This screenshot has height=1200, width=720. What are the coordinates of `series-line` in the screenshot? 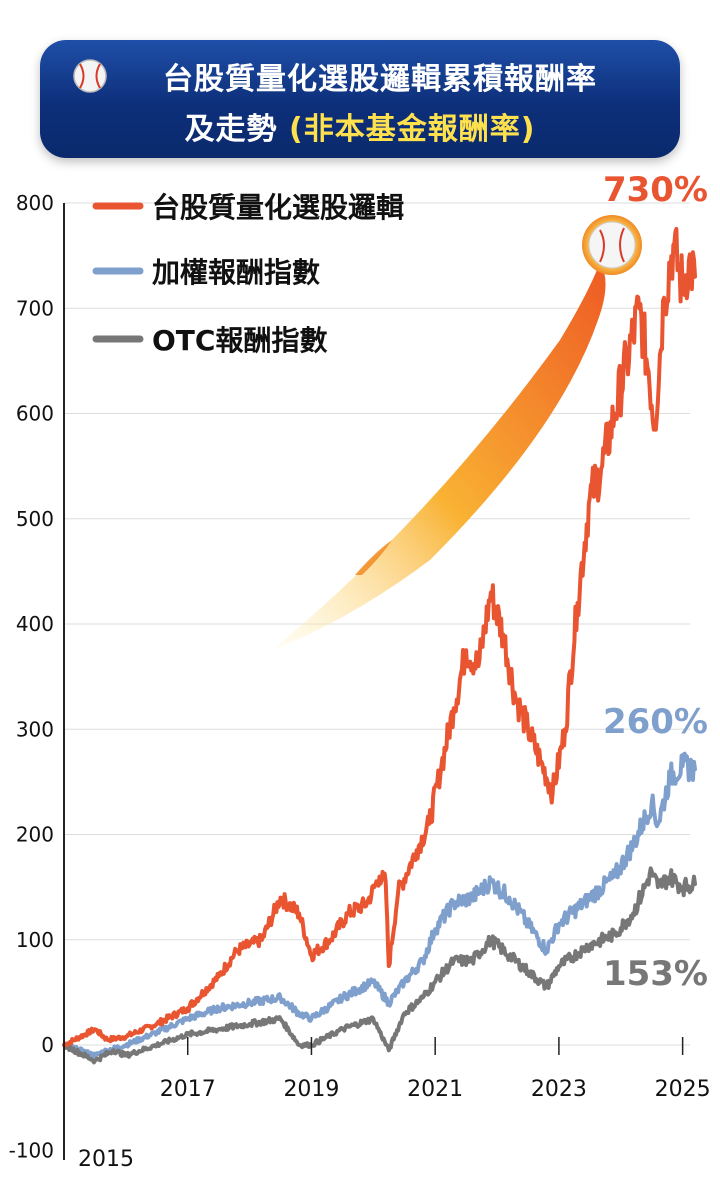 It's located at (379, 965).